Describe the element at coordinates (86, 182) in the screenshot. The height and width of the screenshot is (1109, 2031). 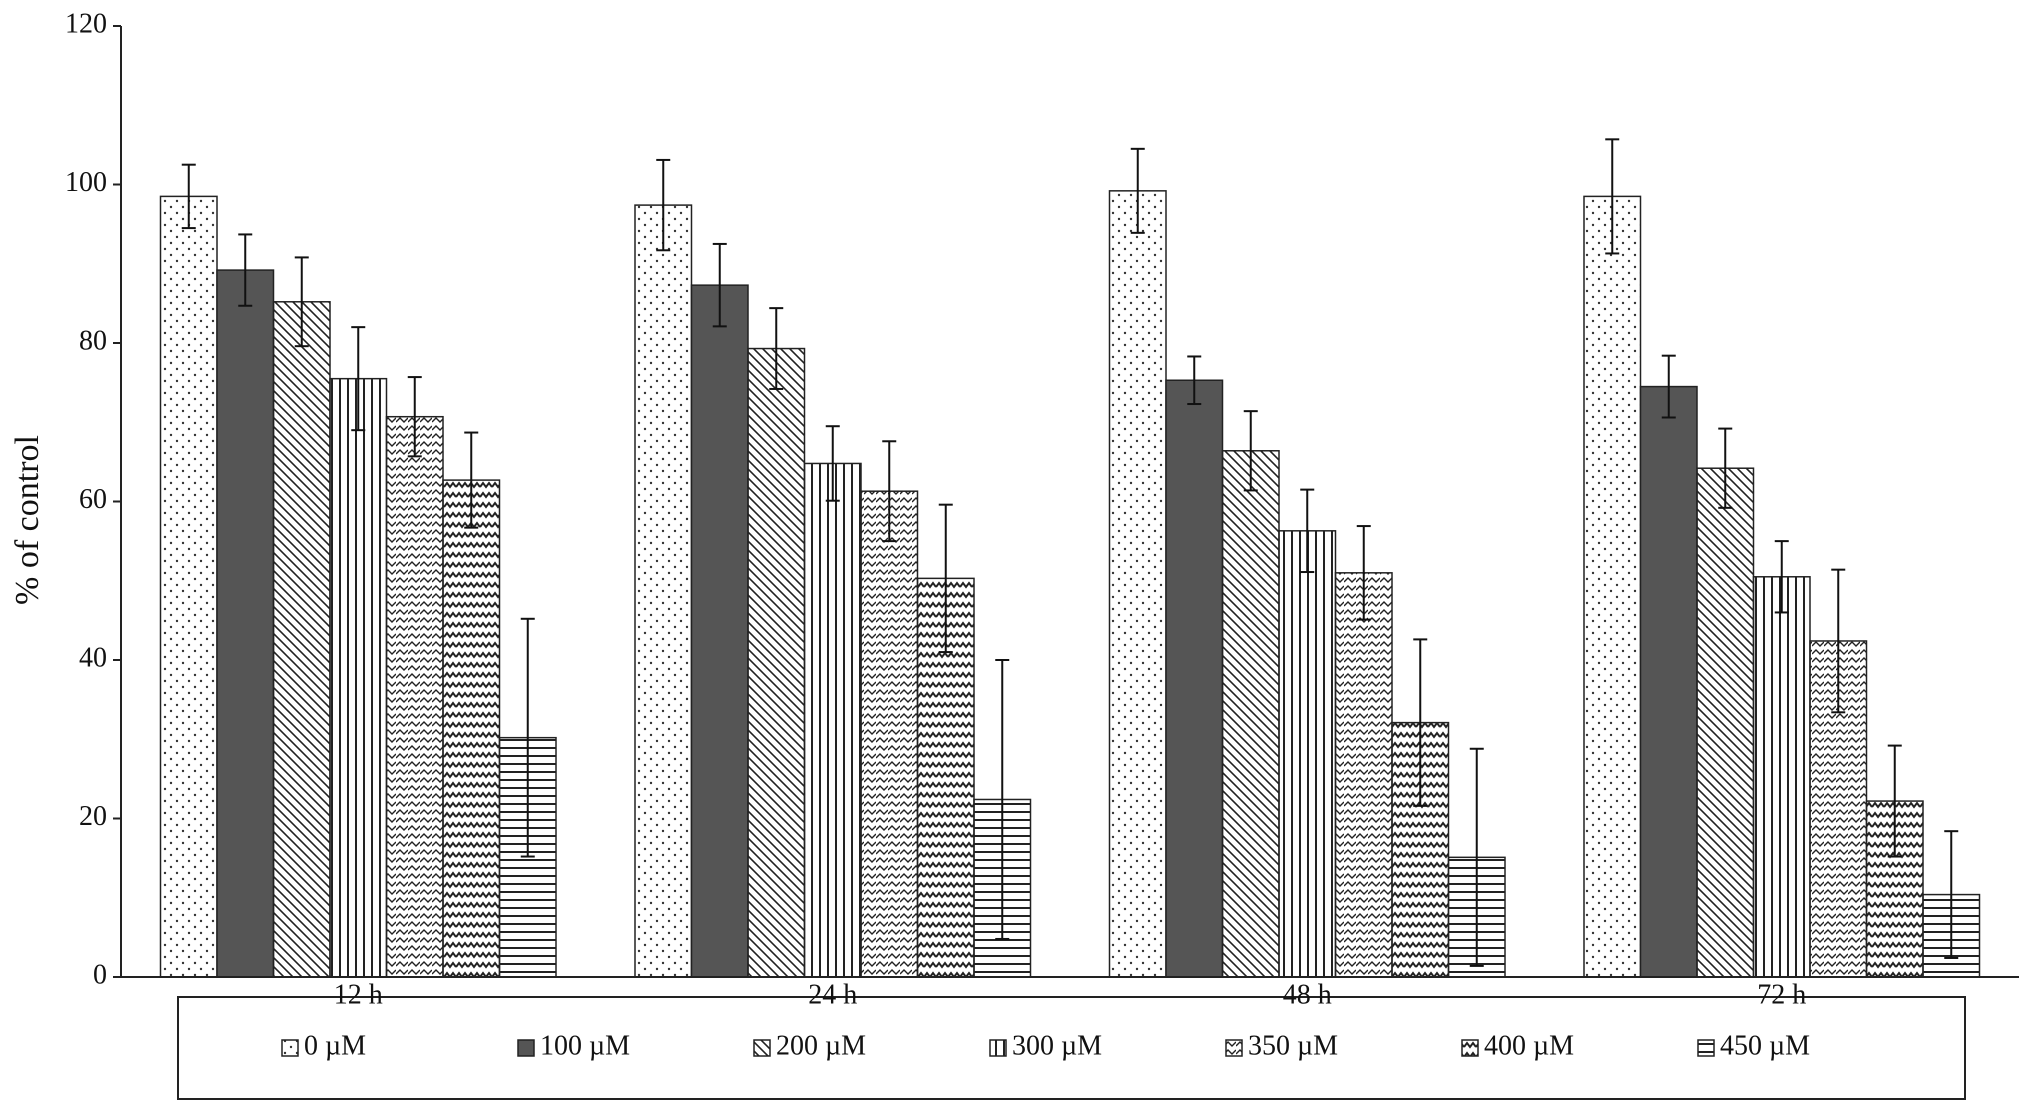
I see `y-tick-label: 100` at that location.